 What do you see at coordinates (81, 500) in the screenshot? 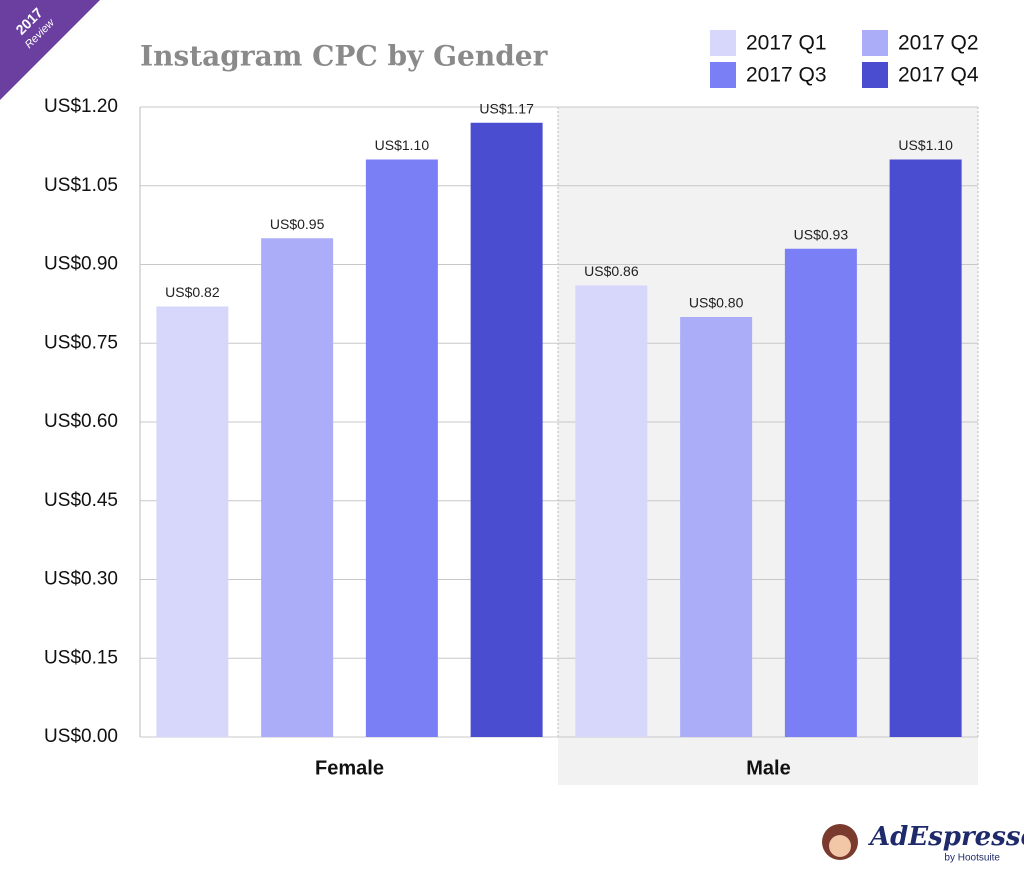
I see `y-tick-label: US$0.45` at bounding box center [81, 500].